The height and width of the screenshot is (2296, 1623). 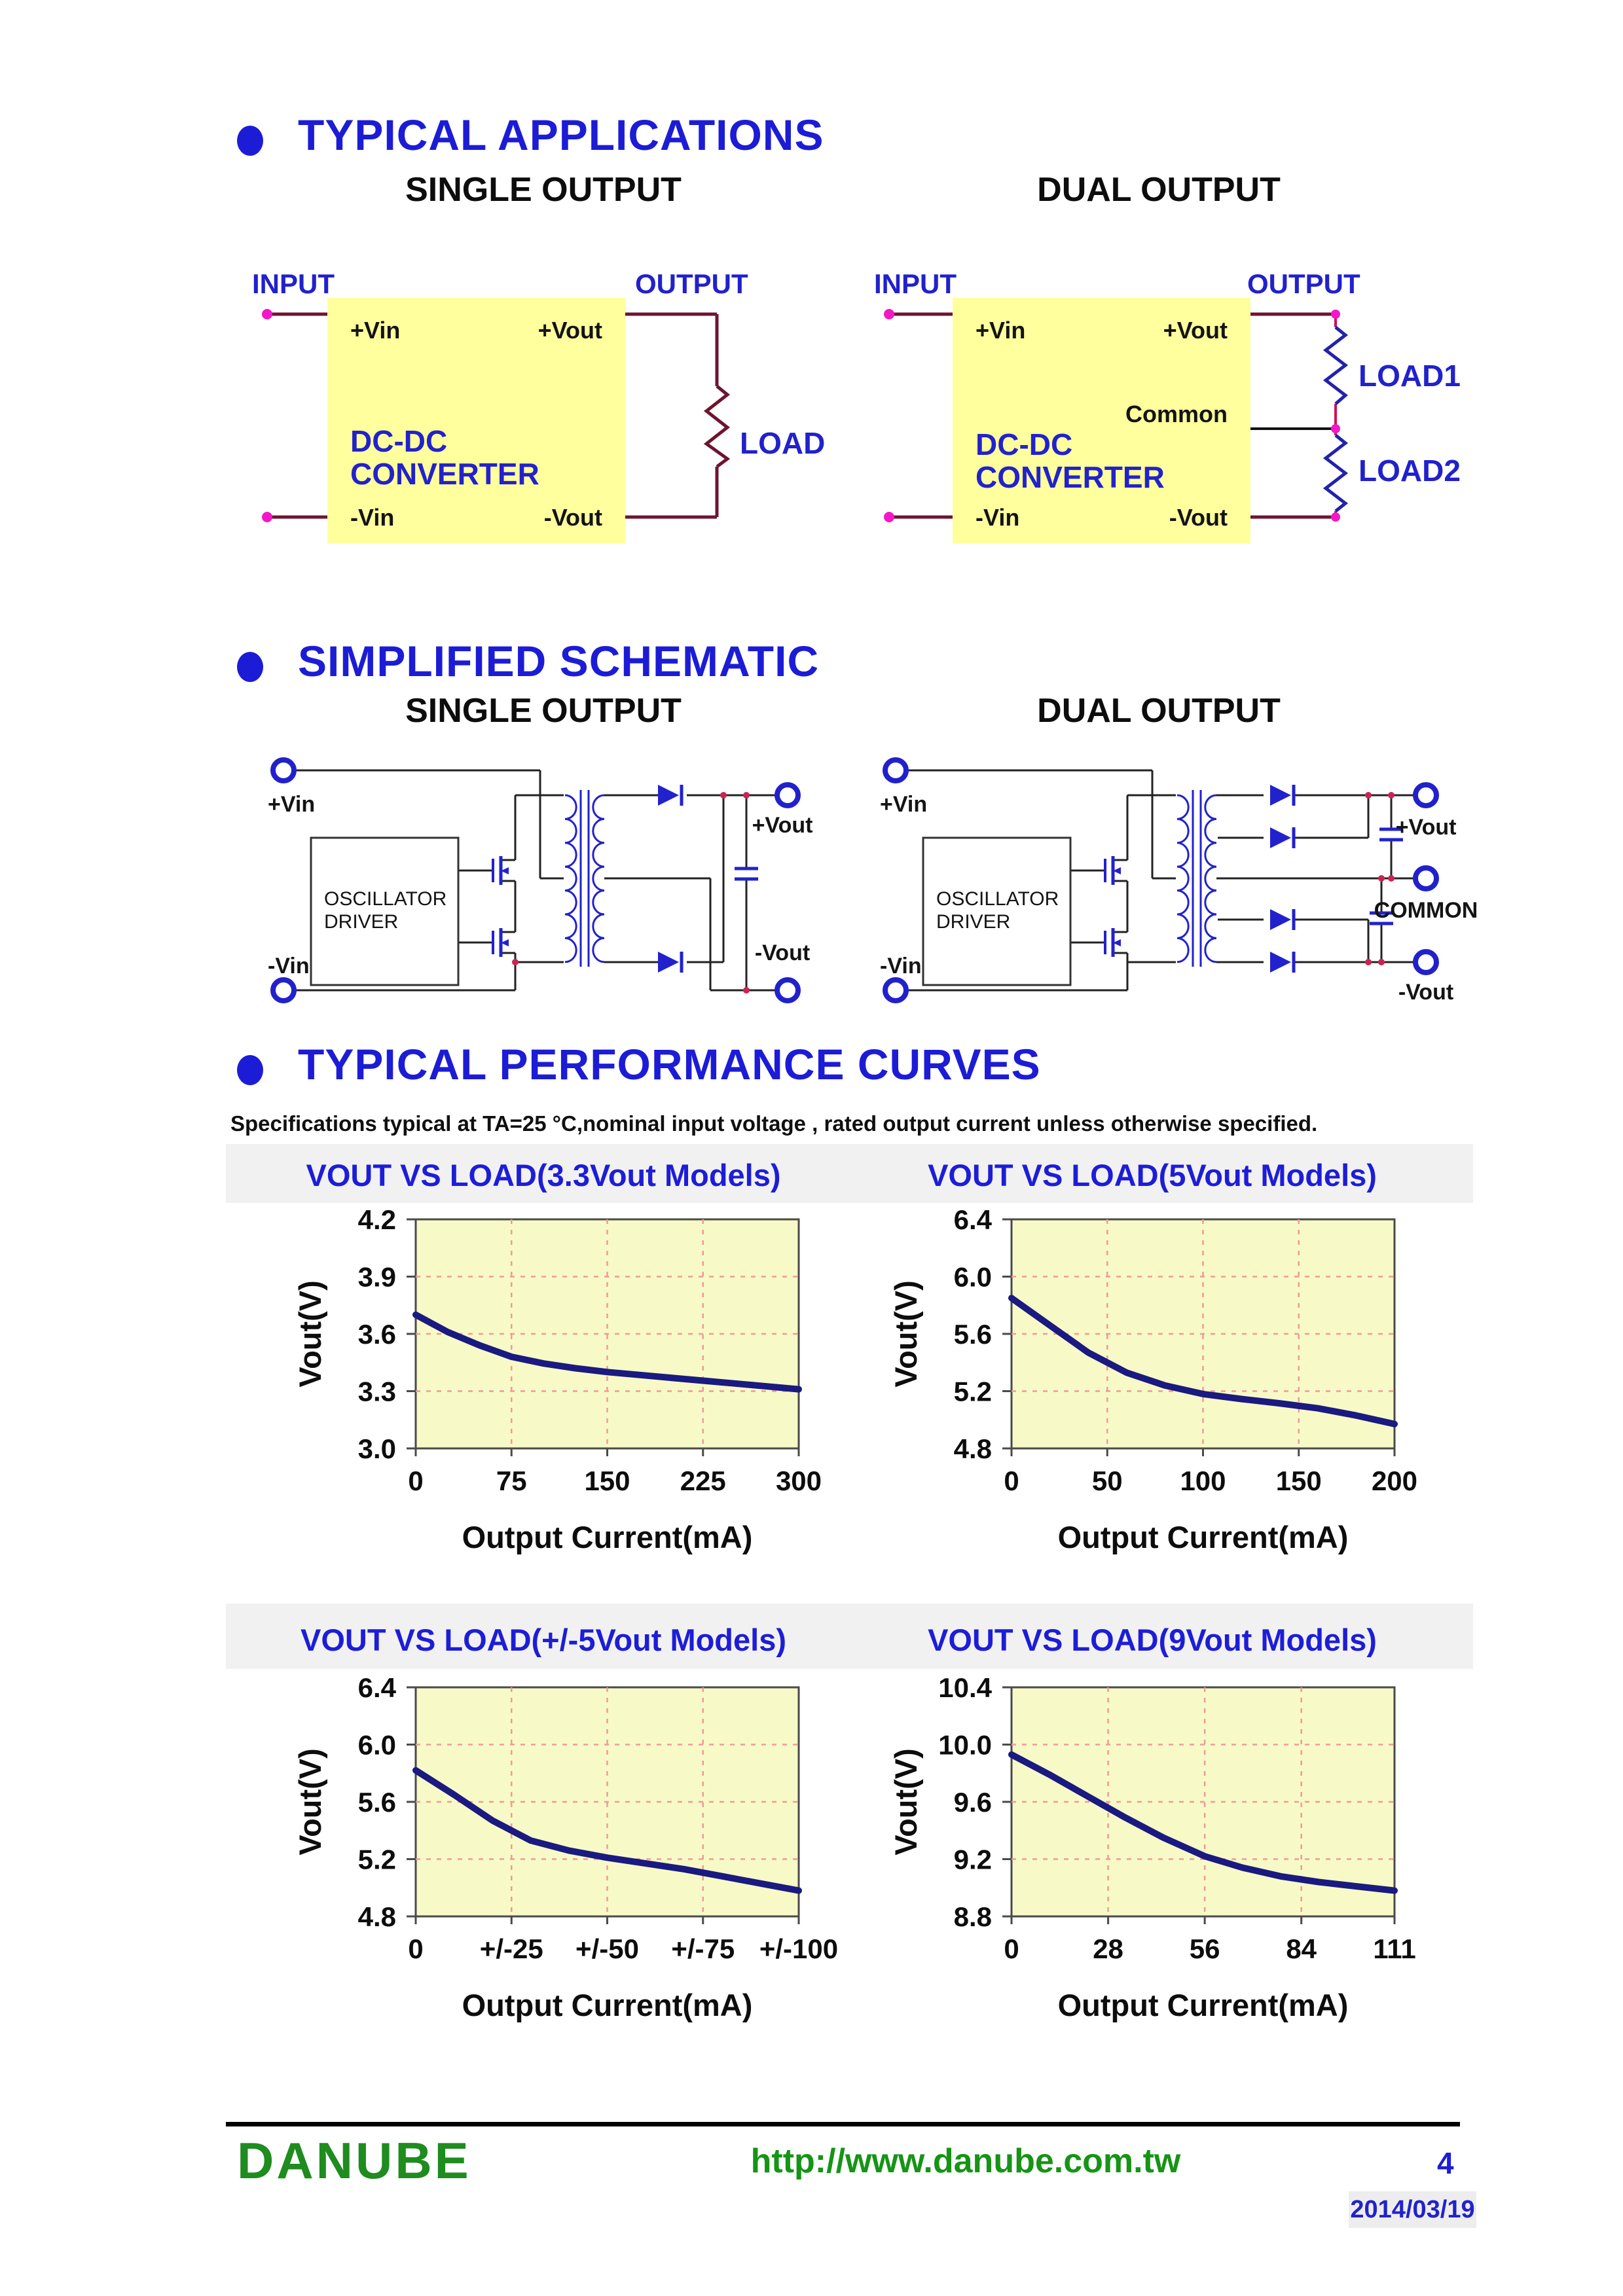 I want to click on pin-vin-pos: +Vin, so click(x=375, y=330).